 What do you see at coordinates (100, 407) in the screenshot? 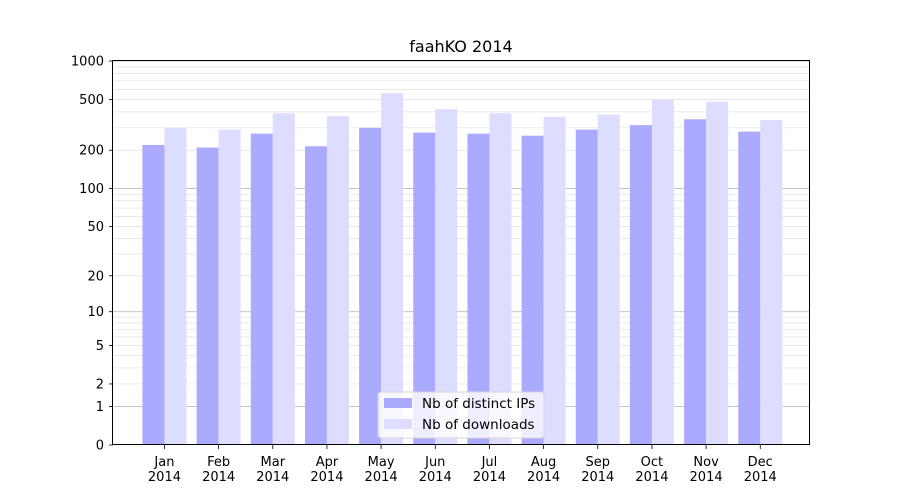
I see `y-tick-label: 1` at bounding box center [100, 407].